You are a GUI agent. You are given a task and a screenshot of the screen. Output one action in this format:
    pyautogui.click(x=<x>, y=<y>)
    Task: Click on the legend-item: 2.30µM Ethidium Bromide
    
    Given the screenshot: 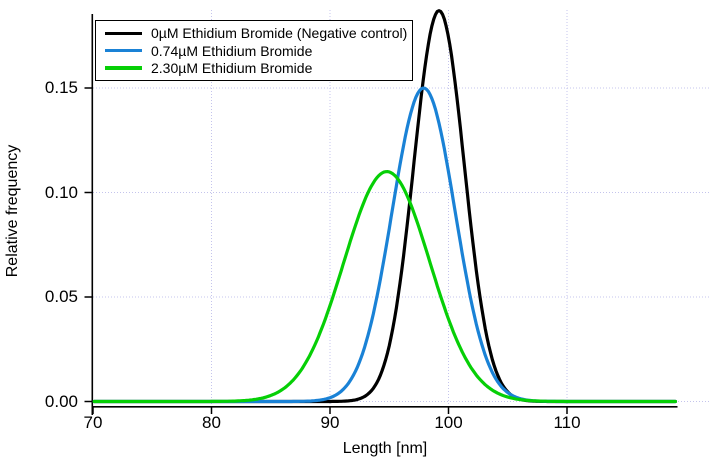 What is the action you would take?
    pyautogui.click(x=256, y=68)
    